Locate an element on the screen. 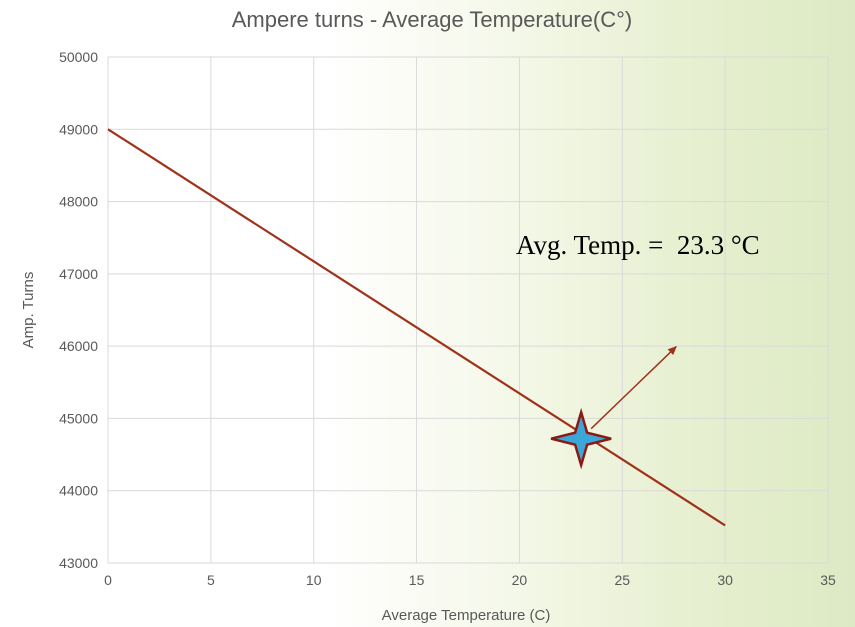 The image size is (855, 627). x-tick-label: 0 is located at coordinates (108, 580).